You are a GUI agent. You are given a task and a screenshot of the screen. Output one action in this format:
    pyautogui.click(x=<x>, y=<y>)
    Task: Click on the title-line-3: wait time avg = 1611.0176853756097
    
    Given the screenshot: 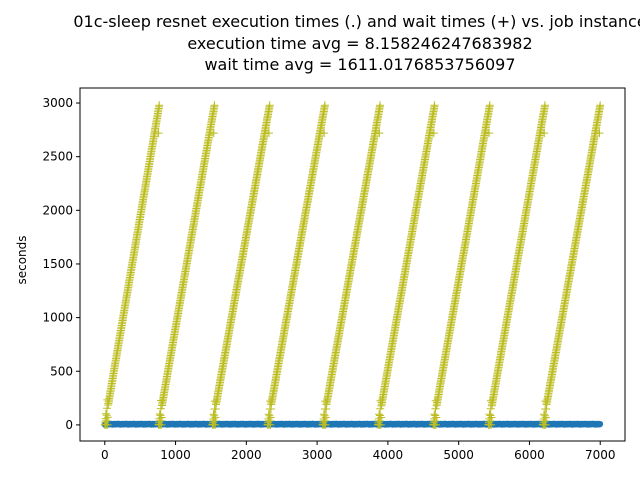 What is the action you would take?
    pyautogui.click(x=359, y=64)
    